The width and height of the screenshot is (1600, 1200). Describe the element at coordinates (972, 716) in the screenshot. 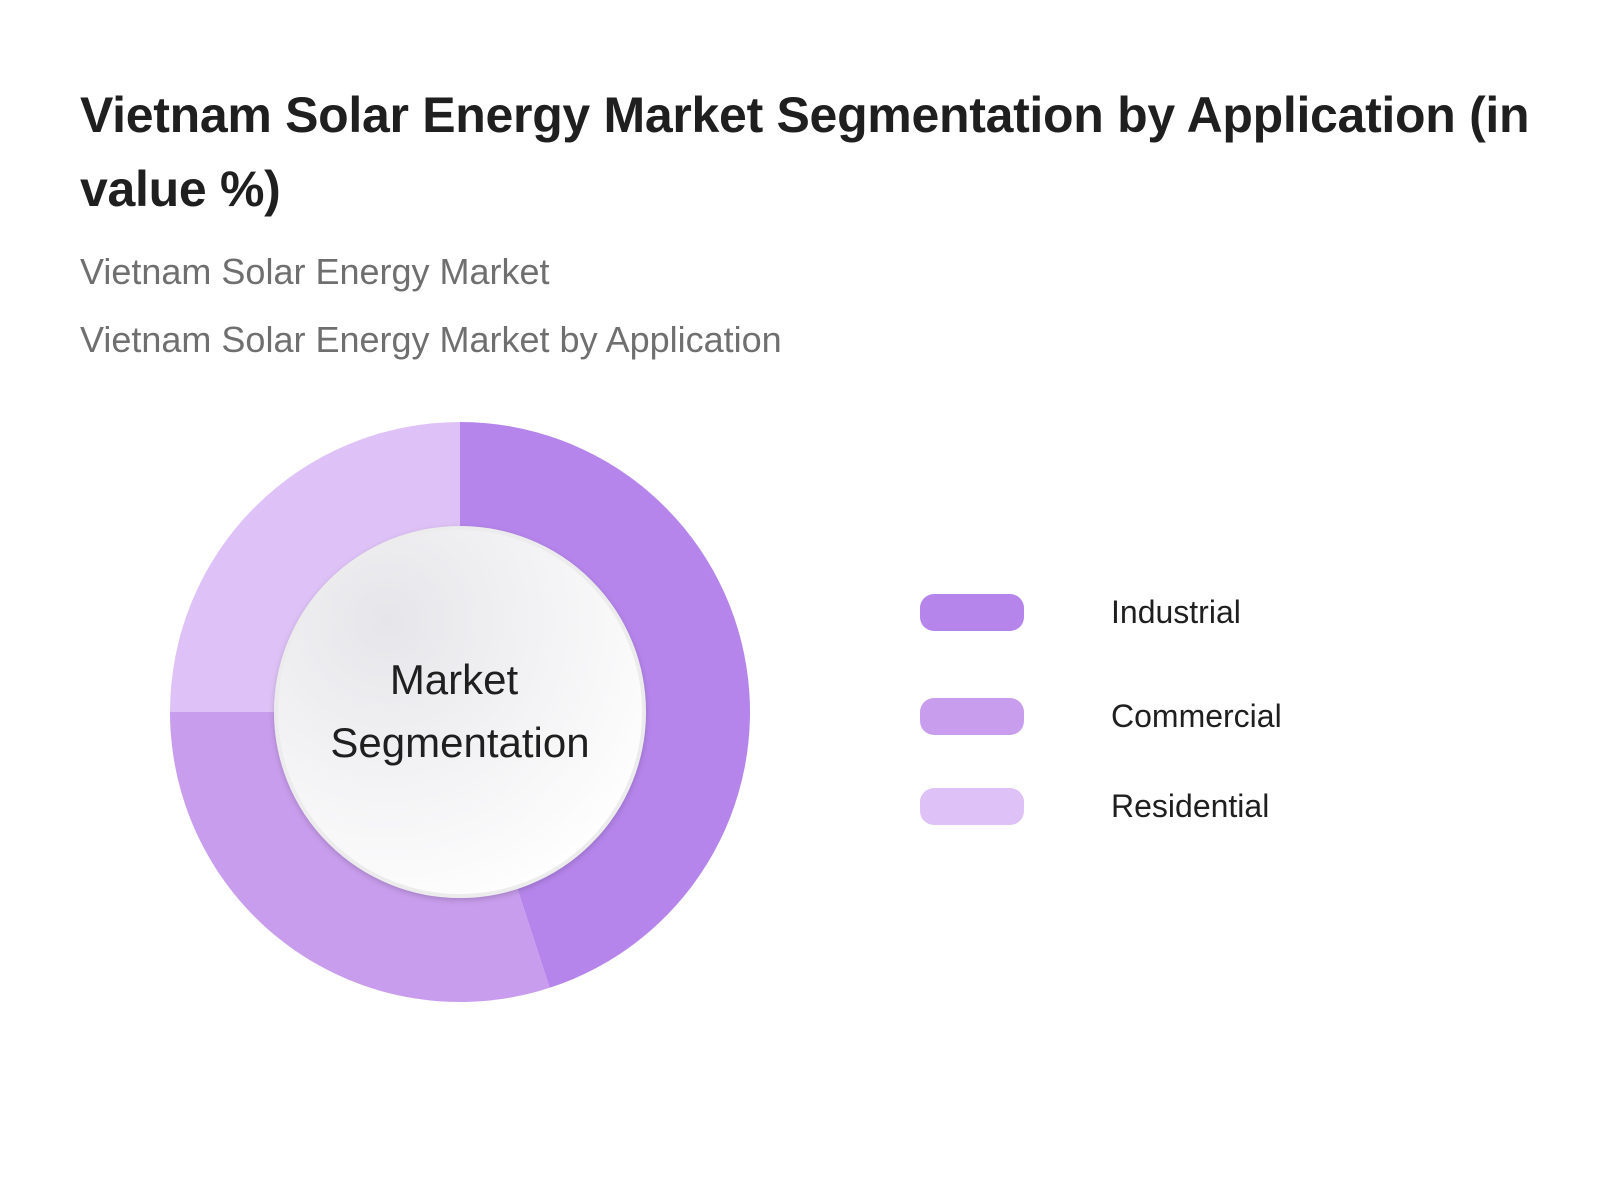

I see `legend-swatch-commercial` at that location.